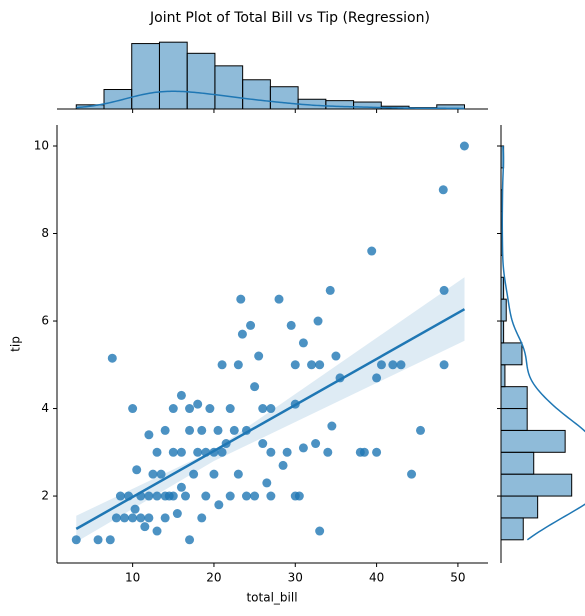  What do you see at coordinates (45, 233) in the screenshot?
I see `y-tick-label: 8` at bounding box center [45, 233].